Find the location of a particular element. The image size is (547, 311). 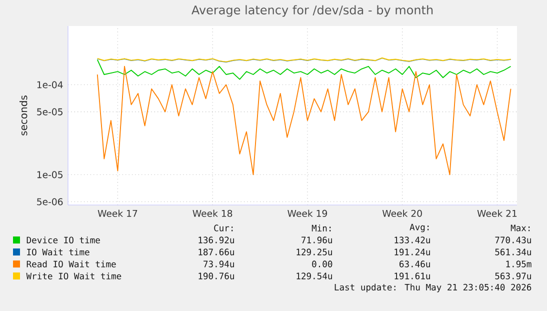

text: 770.43u is located at coordinates (513, 240).